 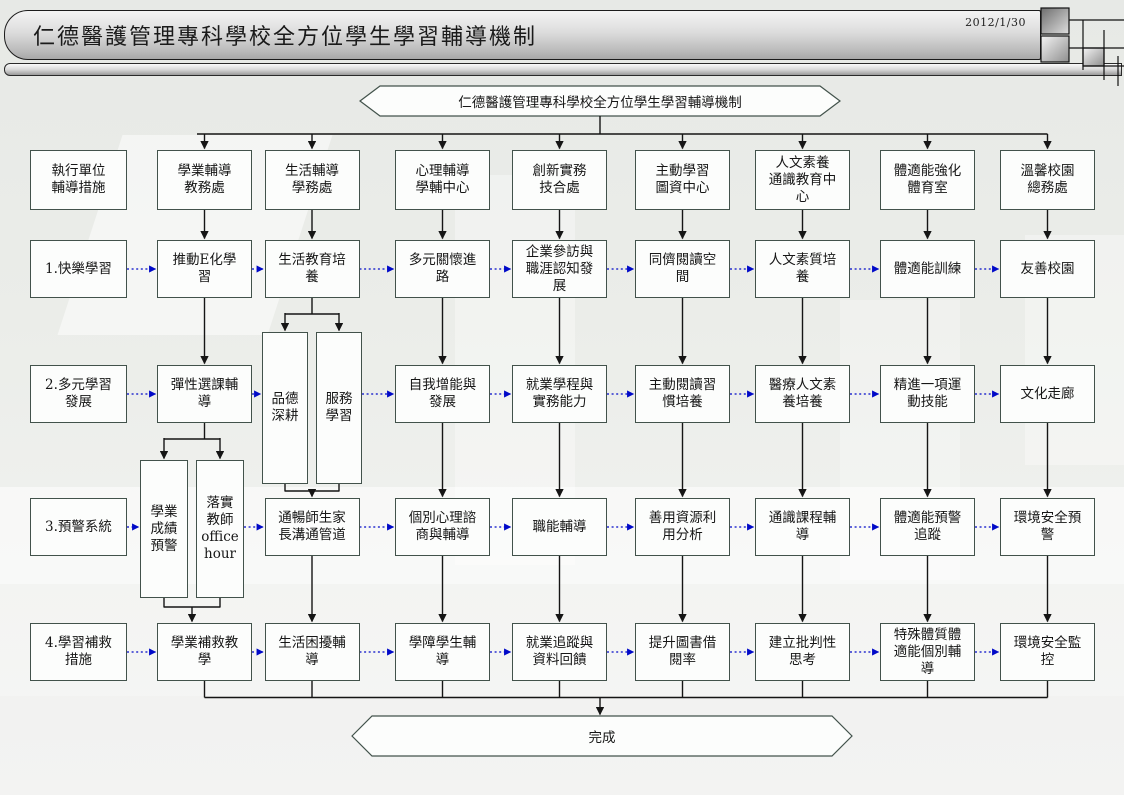 What do you see at coordinates (1047, 180) in the screenshot?
I see `unit-box: 溫馨校園 總務處` at bounding box center [1047, 180].